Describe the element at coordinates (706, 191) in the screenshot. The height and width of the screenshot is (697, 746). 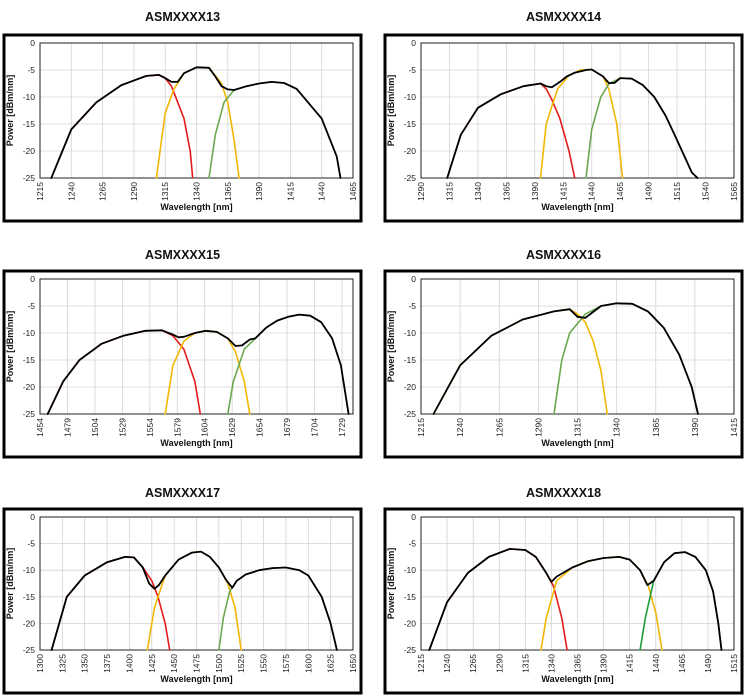
I see `x-tick-label: 1540` at that location.